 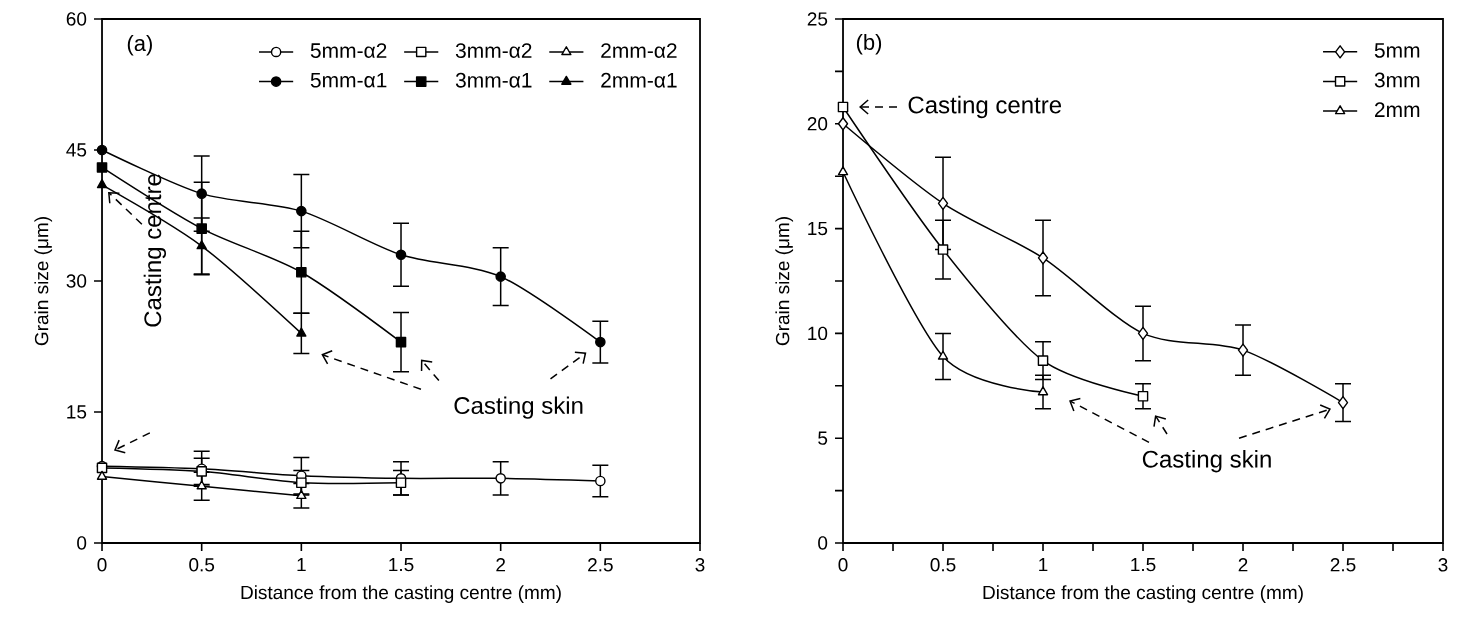 What do you see at coordinates (817, 124) in the screenshot?
I see `y-tick-label: 20` at bounding box center [817, 124].